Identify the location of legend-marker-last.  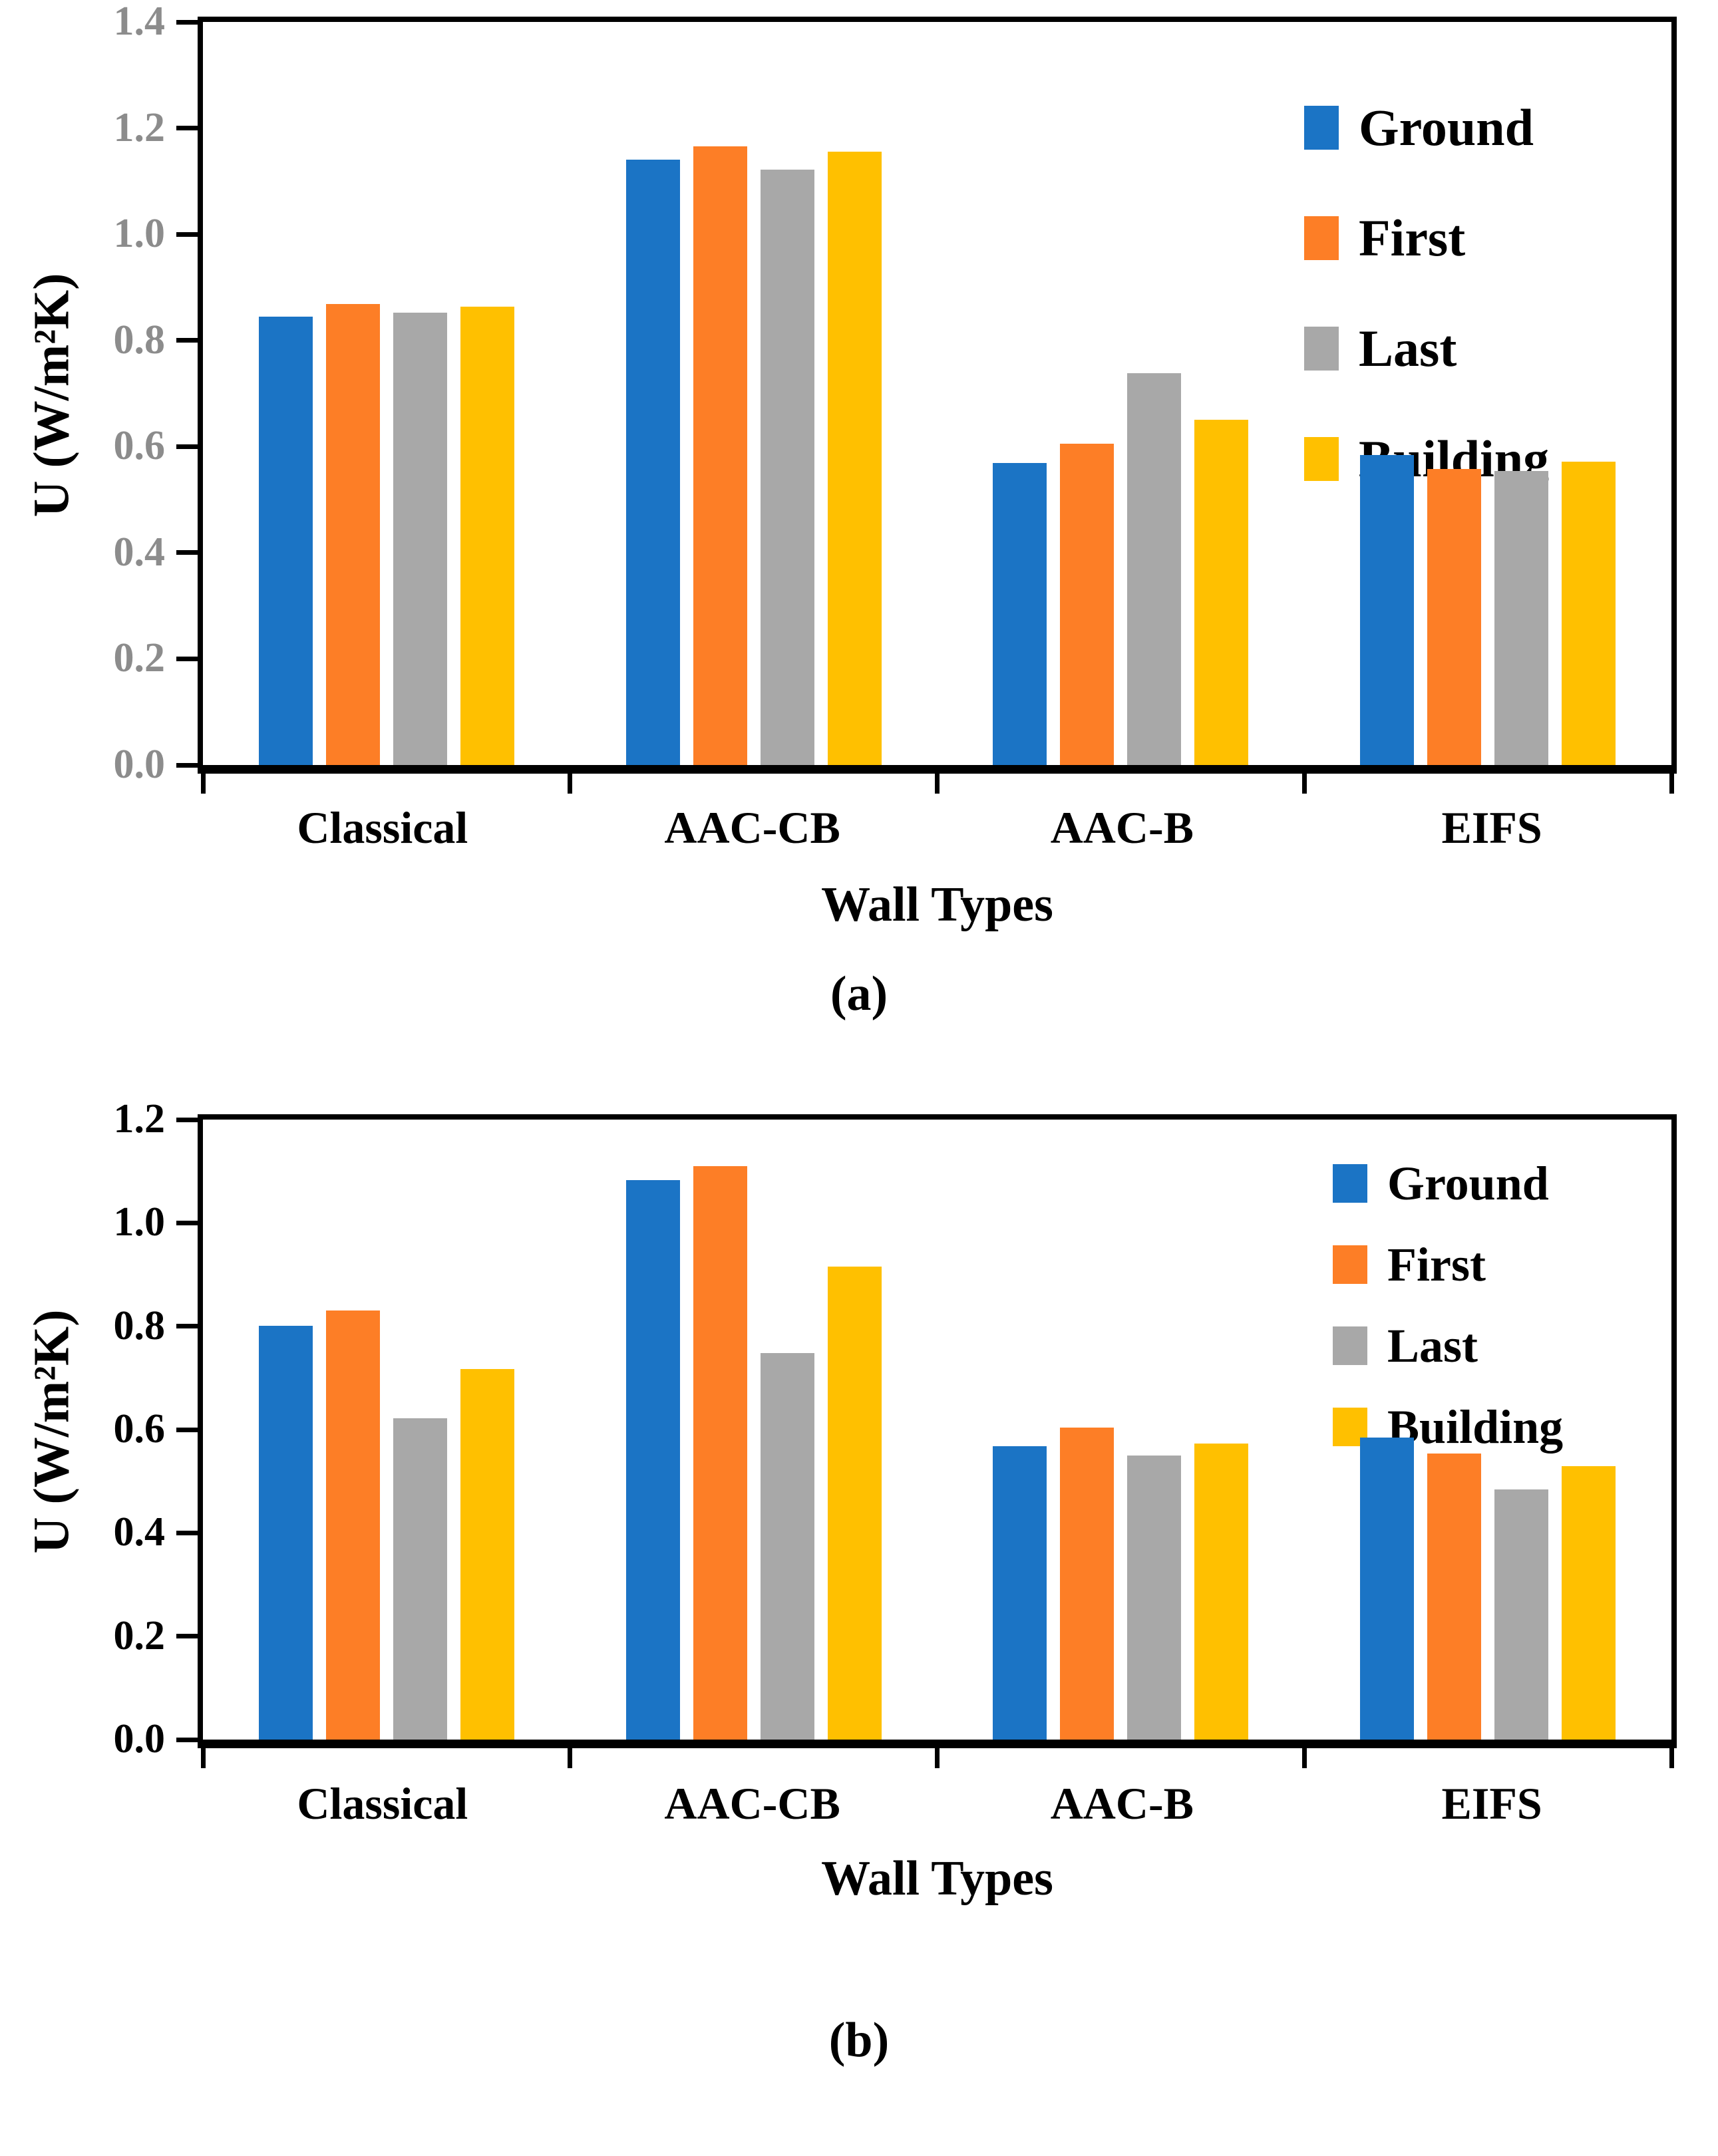
(1321, 349).